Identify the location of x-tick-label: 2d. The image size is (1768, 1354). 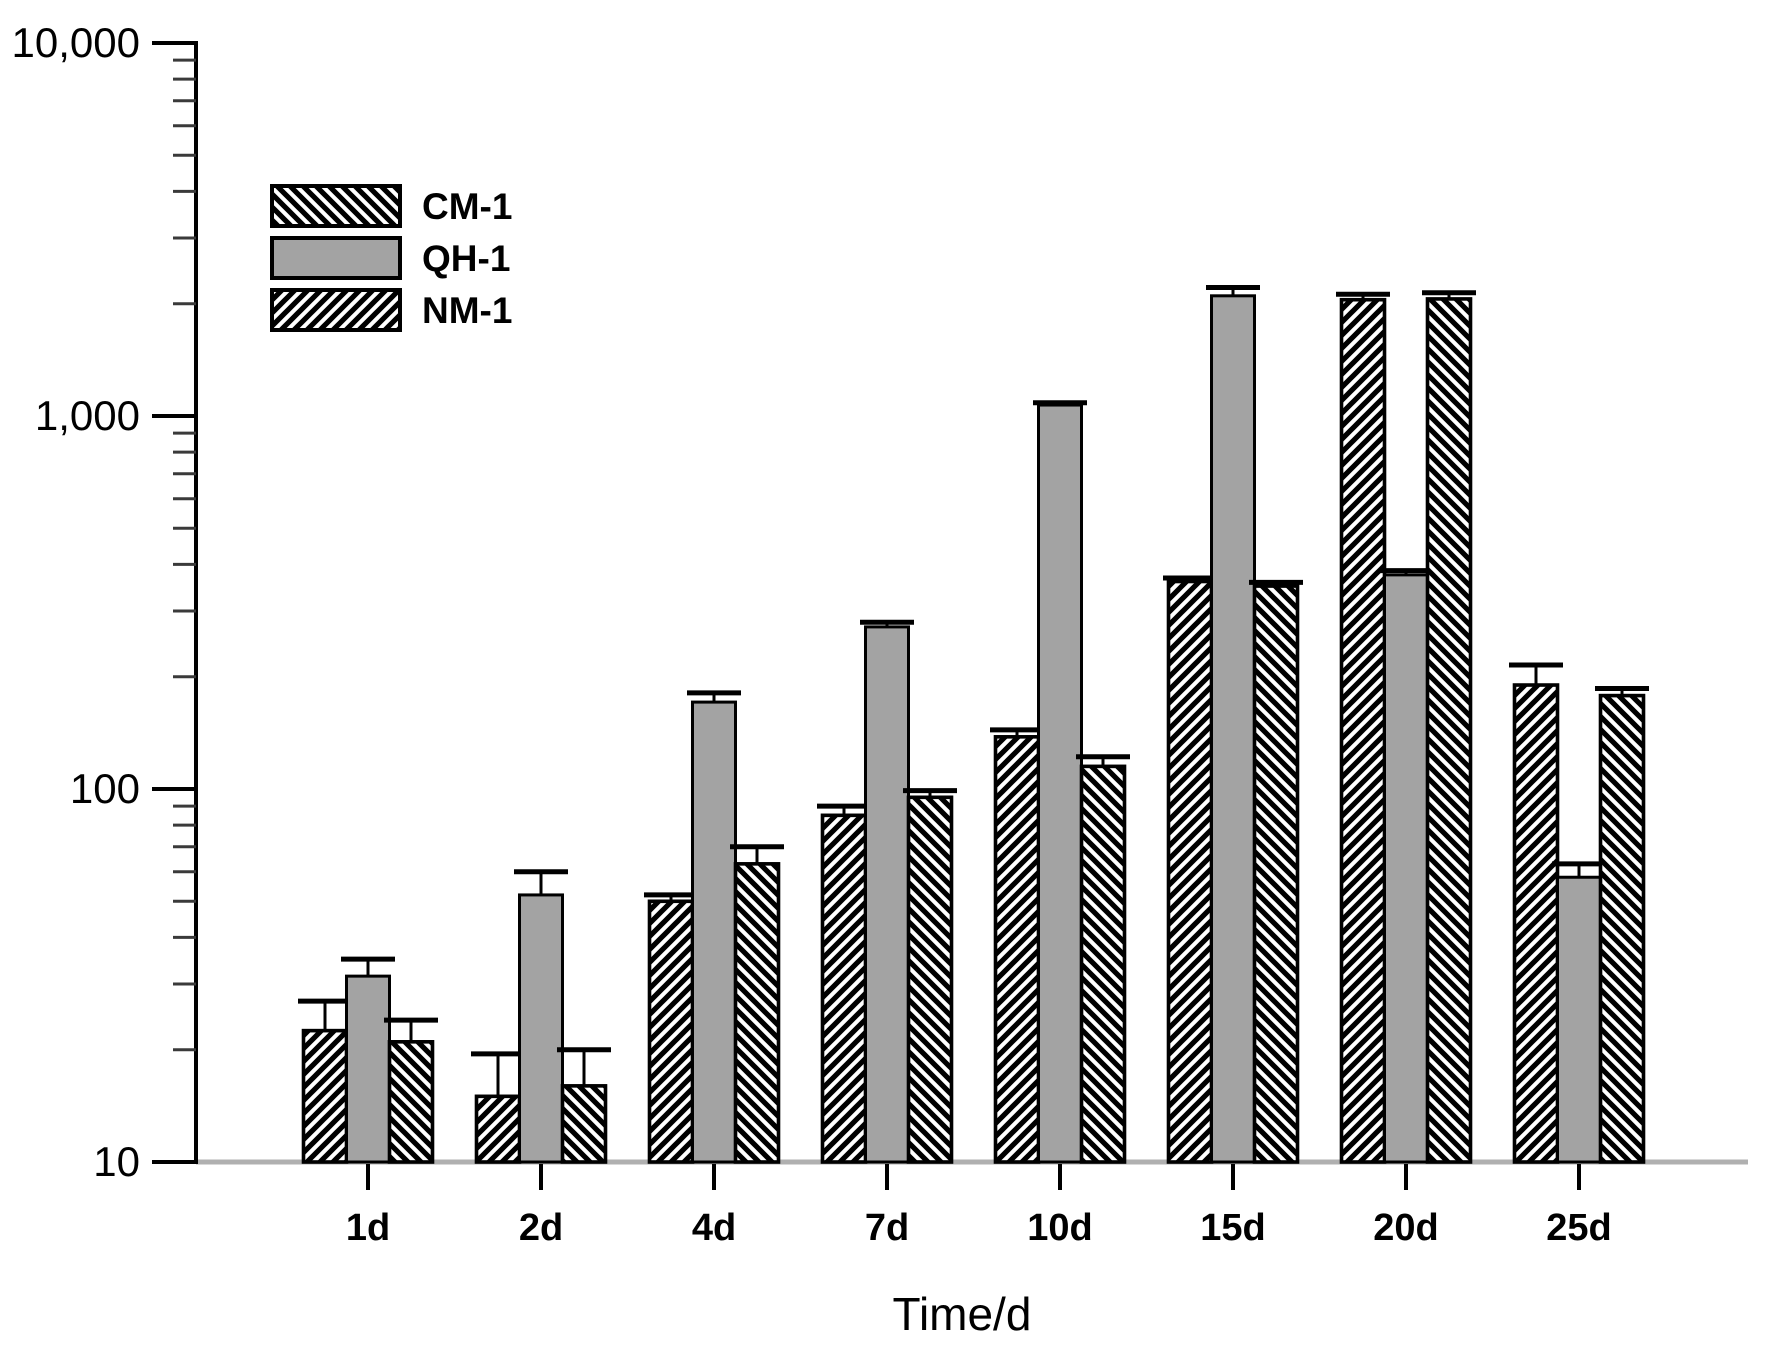
(541, 1228).